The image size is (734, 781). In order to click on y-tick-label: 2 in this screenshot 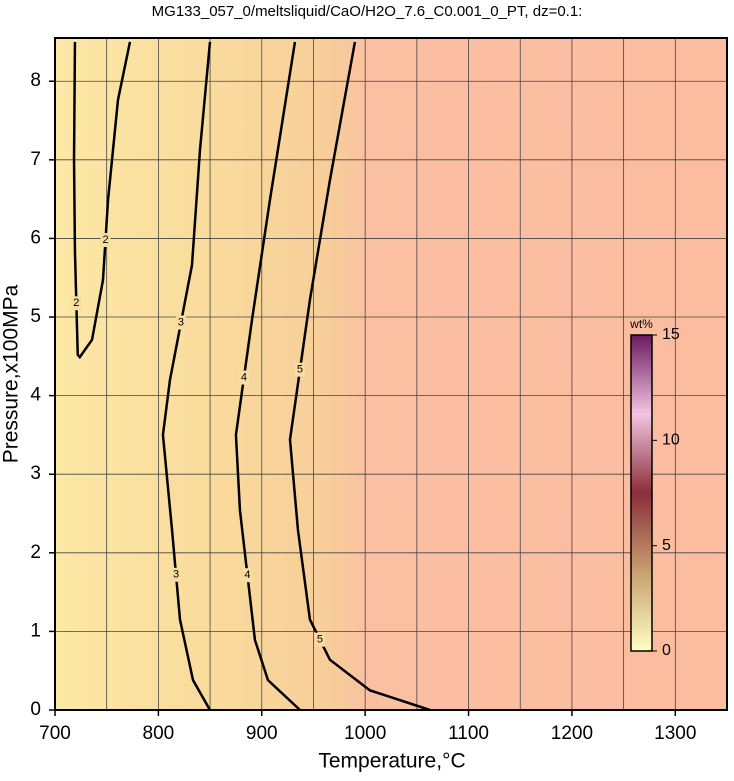, I will do `click(35, 552)`.